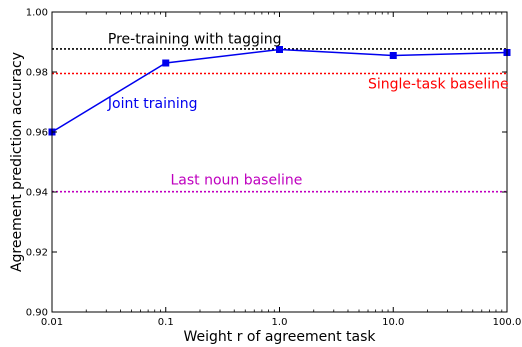  Describe the element at coordinates (37, 313) in the screenshot. I see `y-tick-label-0: 0.90` at that location.